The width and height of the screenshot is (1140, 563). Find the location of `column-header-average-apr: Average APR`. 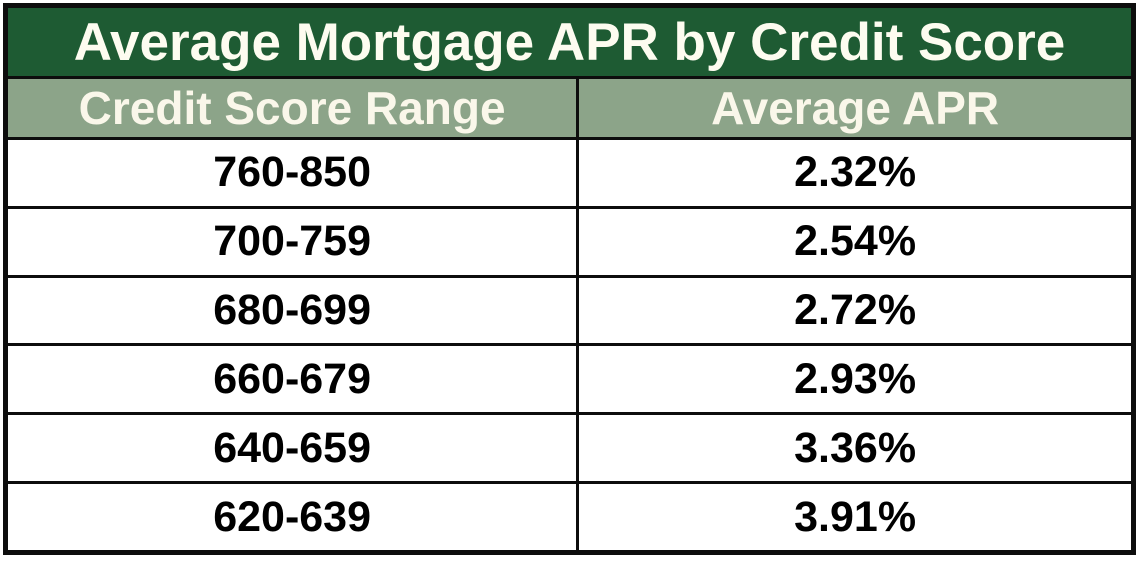

column-header-average-apr: Average APR is located at coordinates (855, 108).